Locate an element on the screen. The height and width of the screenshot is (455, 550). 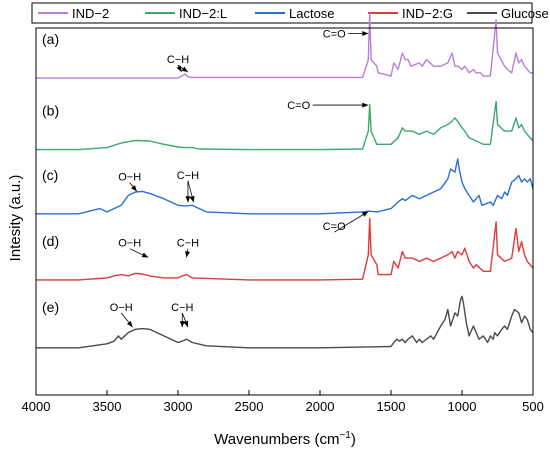
panel-label: (d) is located at coordinates (50, 241).